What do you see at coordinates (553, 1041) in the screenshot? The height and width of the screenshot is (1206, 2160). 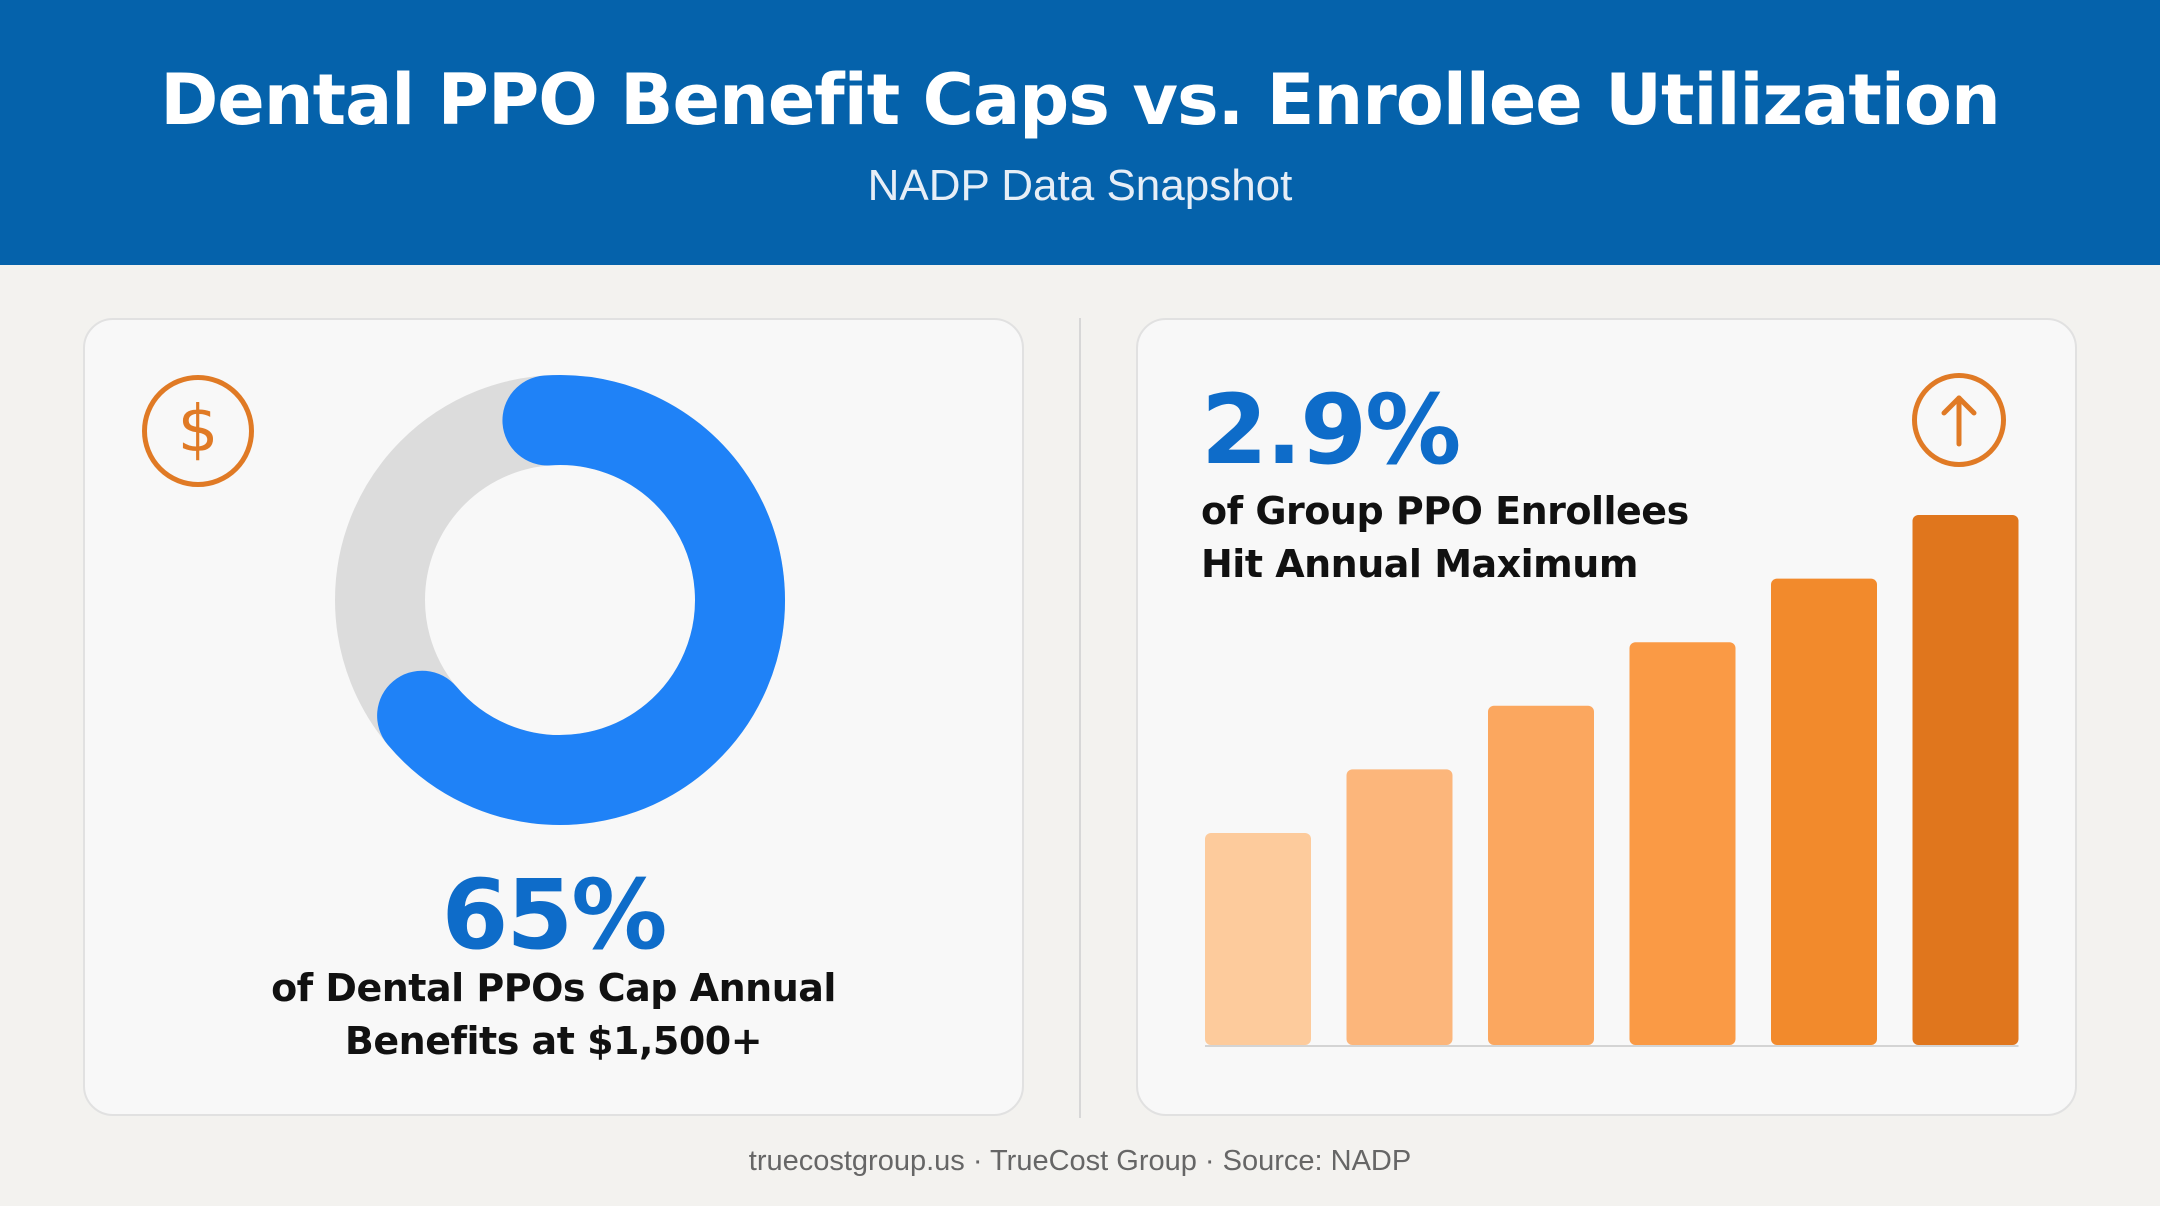 I see `benefit-cap-caption-line2: Benefits at $1,500+` at bounding box center [553, 1041].